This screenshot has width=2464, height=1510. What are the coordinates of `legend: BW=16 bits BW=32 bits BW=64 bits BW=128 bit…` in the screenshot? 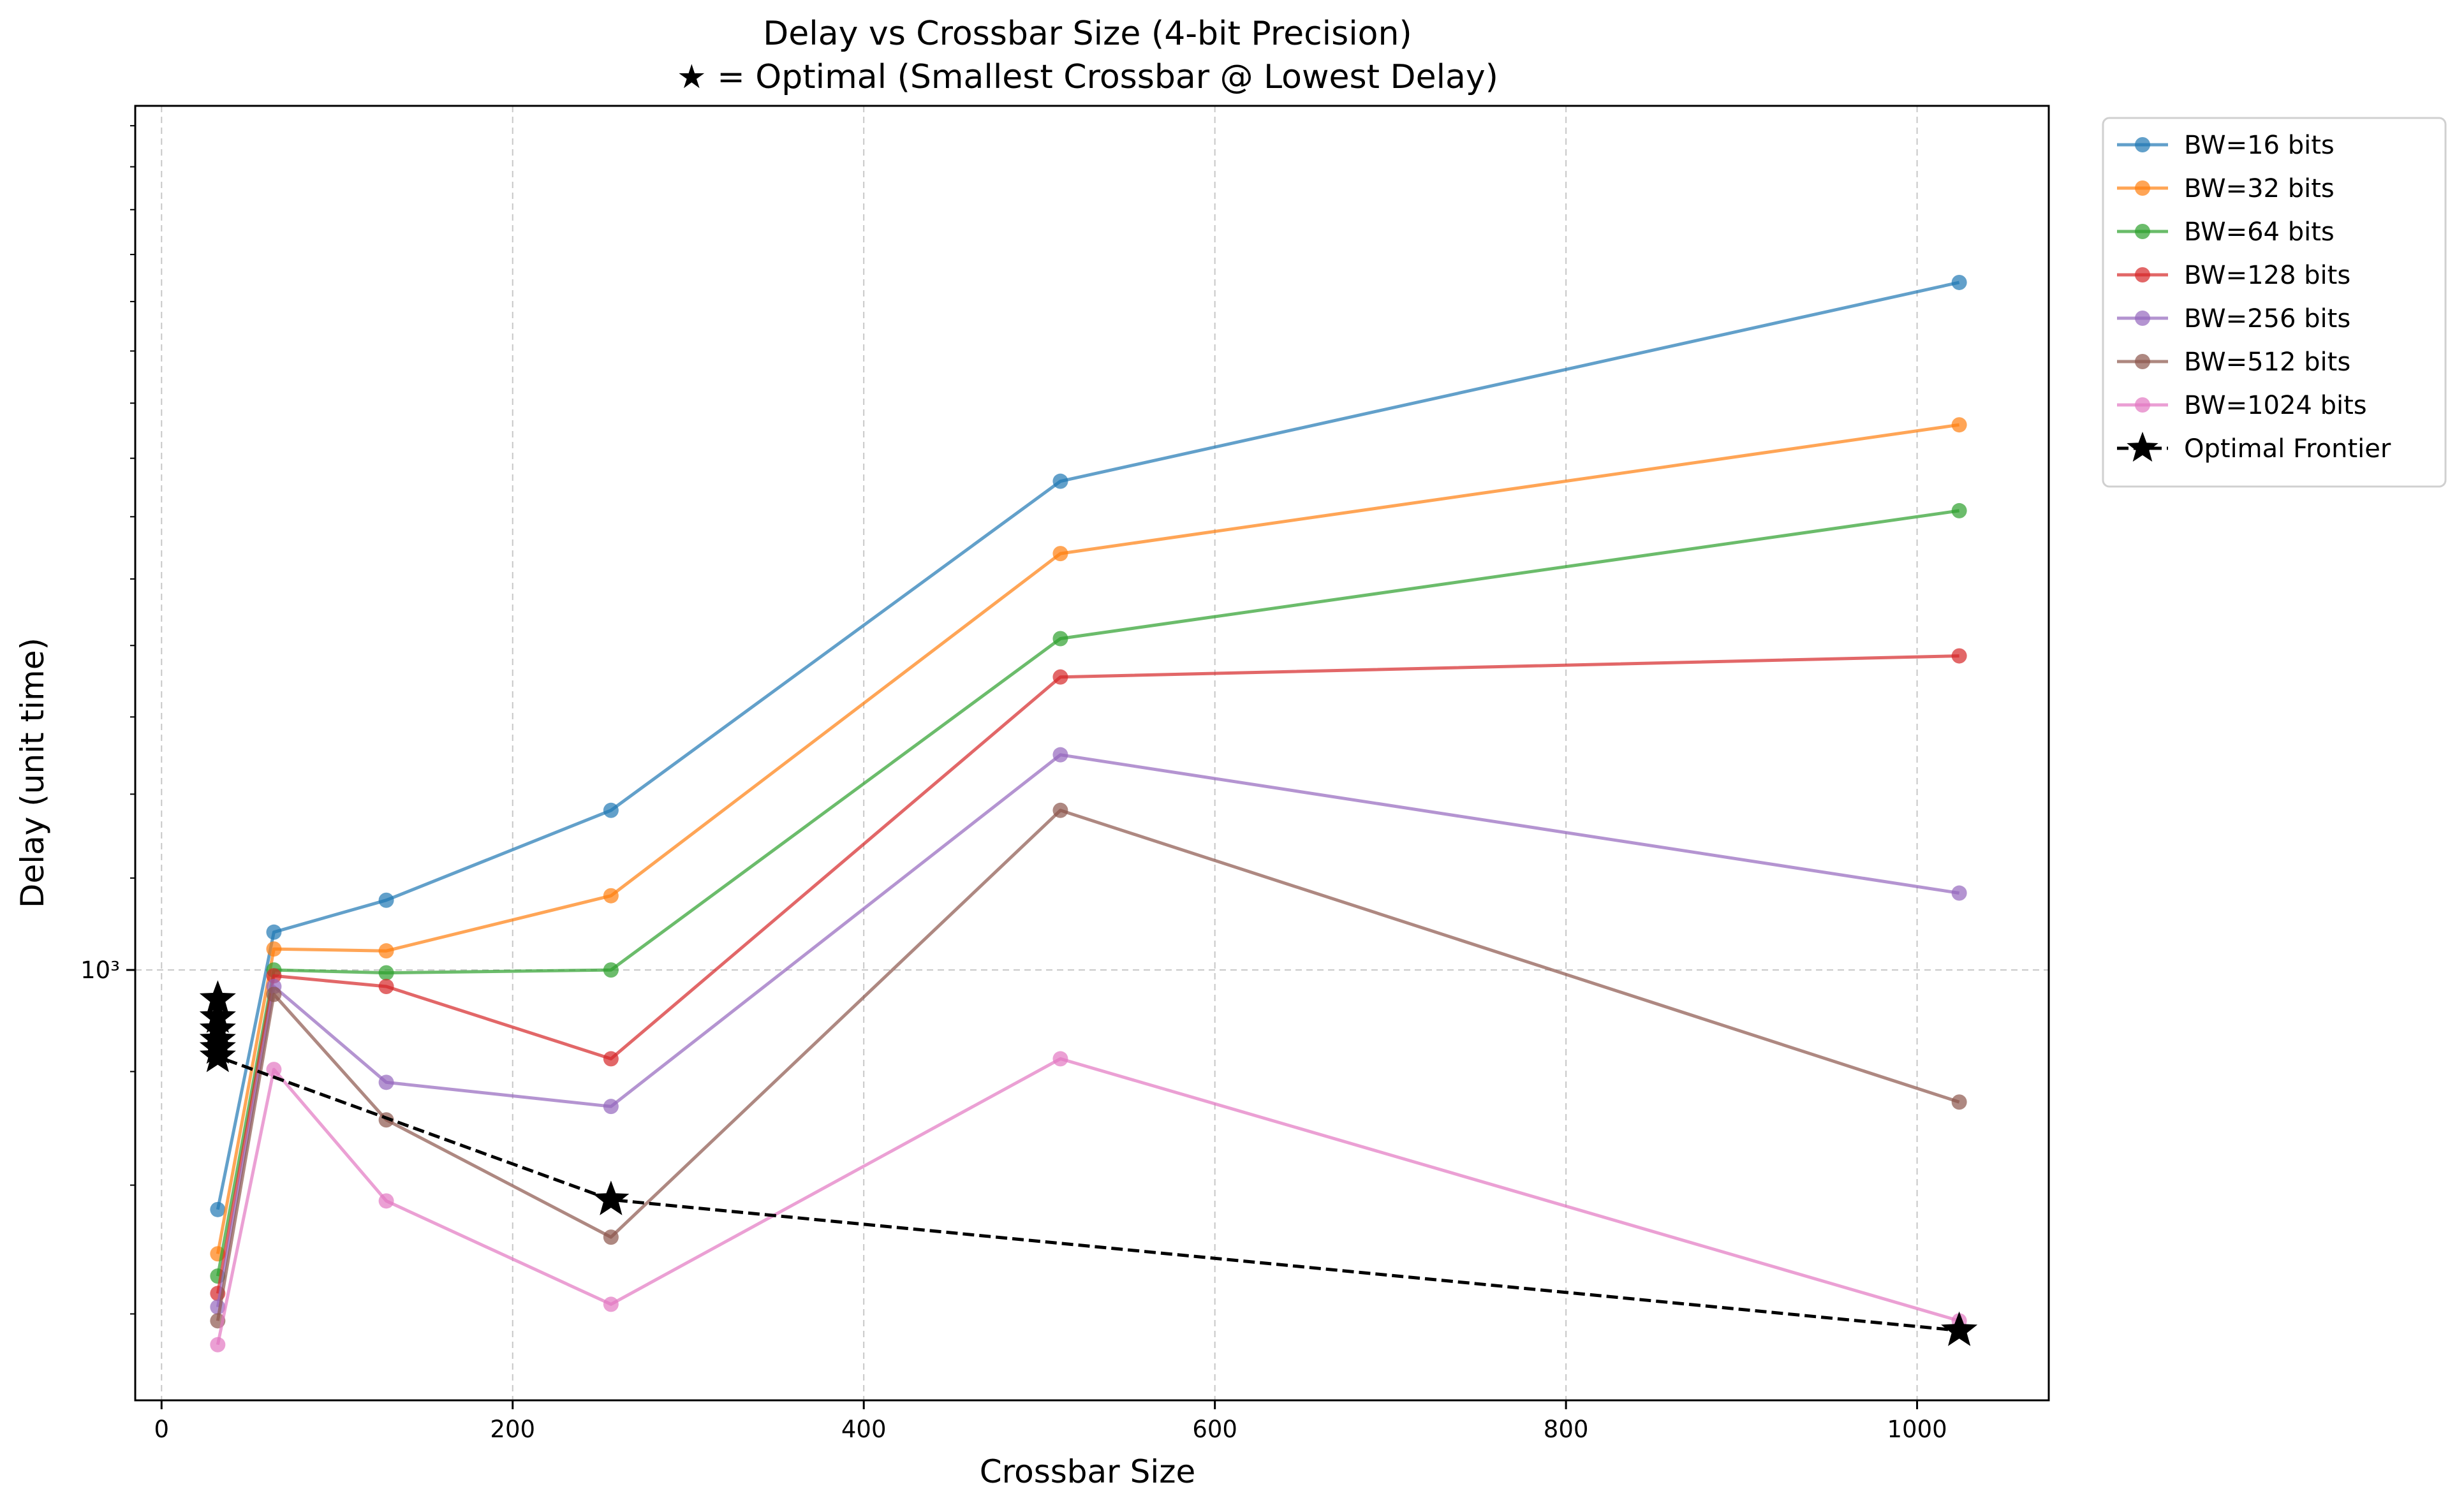 It's located at (2274, 302).